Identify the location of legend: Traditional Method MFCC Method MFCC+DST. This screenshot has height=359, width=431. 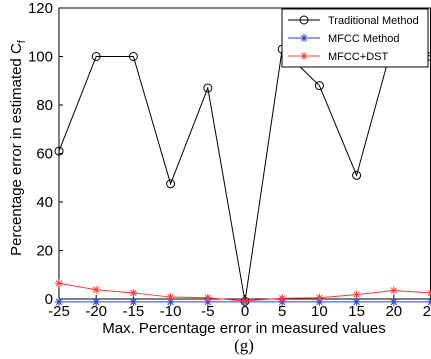
(355, 38).